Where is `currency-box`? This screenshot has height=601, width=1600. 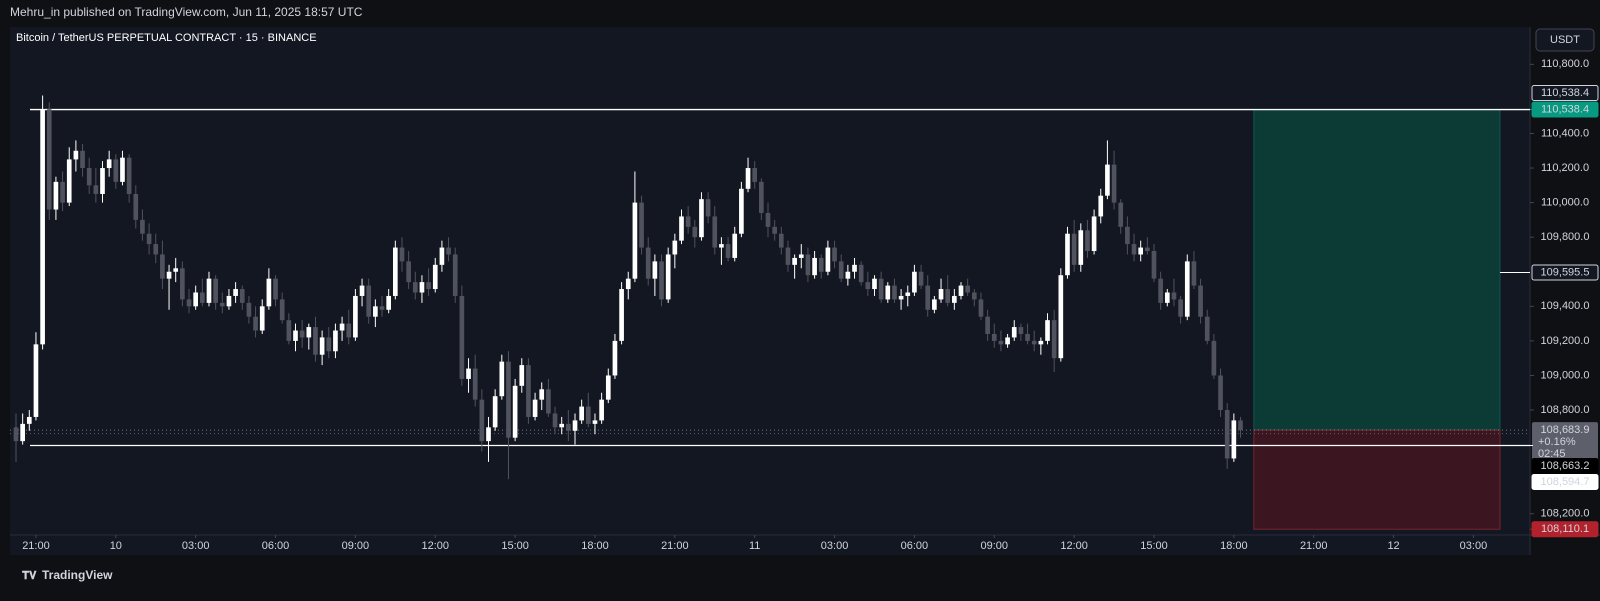 currency-box is located at coordinates (1565, 40).